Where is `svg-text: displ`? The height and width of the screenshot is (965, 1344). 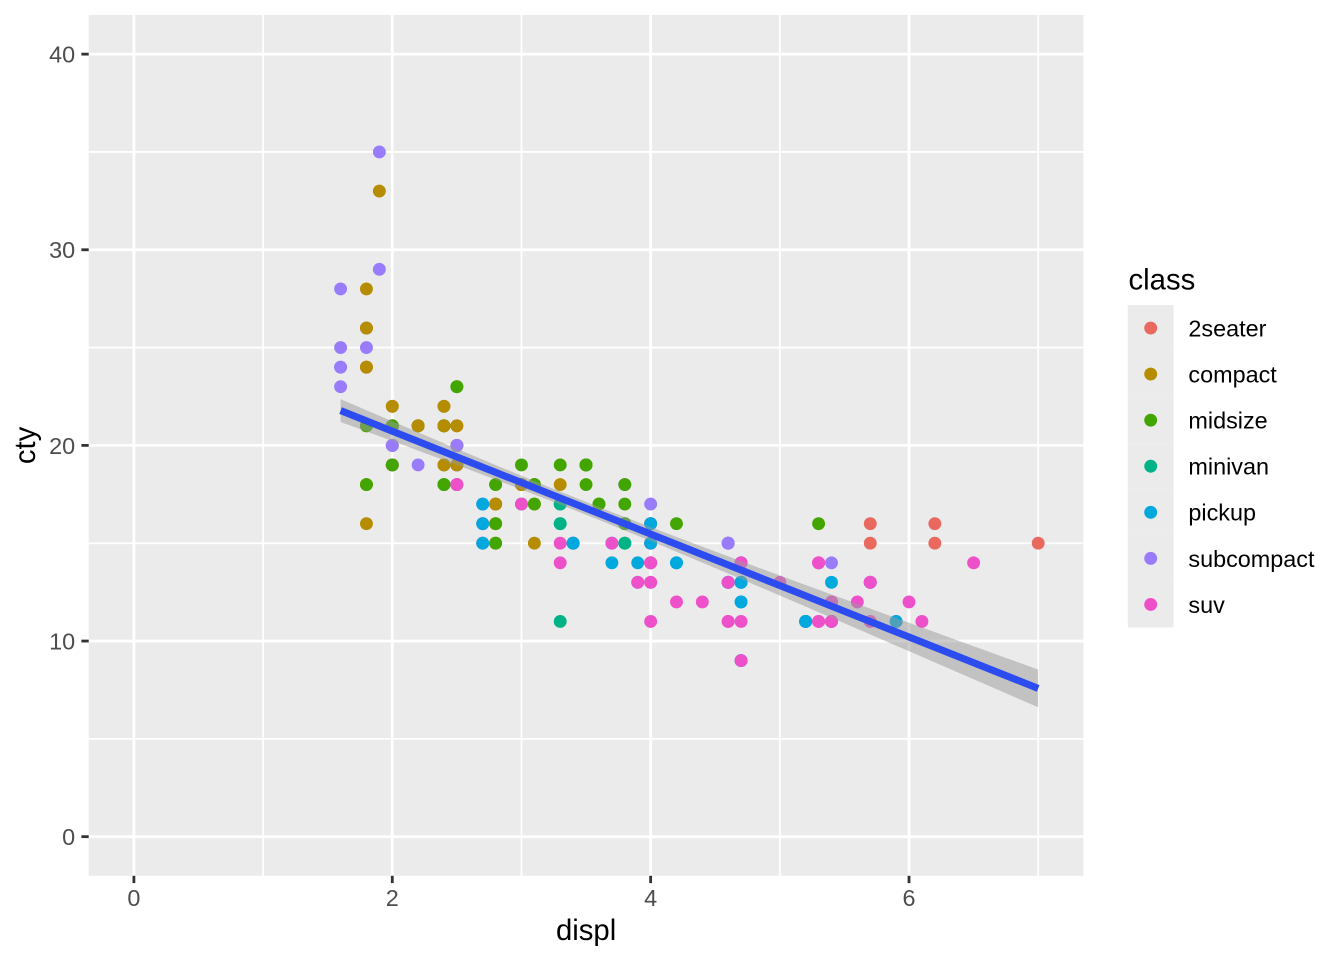 svg-text: displ is located at coordinates (586, 930).